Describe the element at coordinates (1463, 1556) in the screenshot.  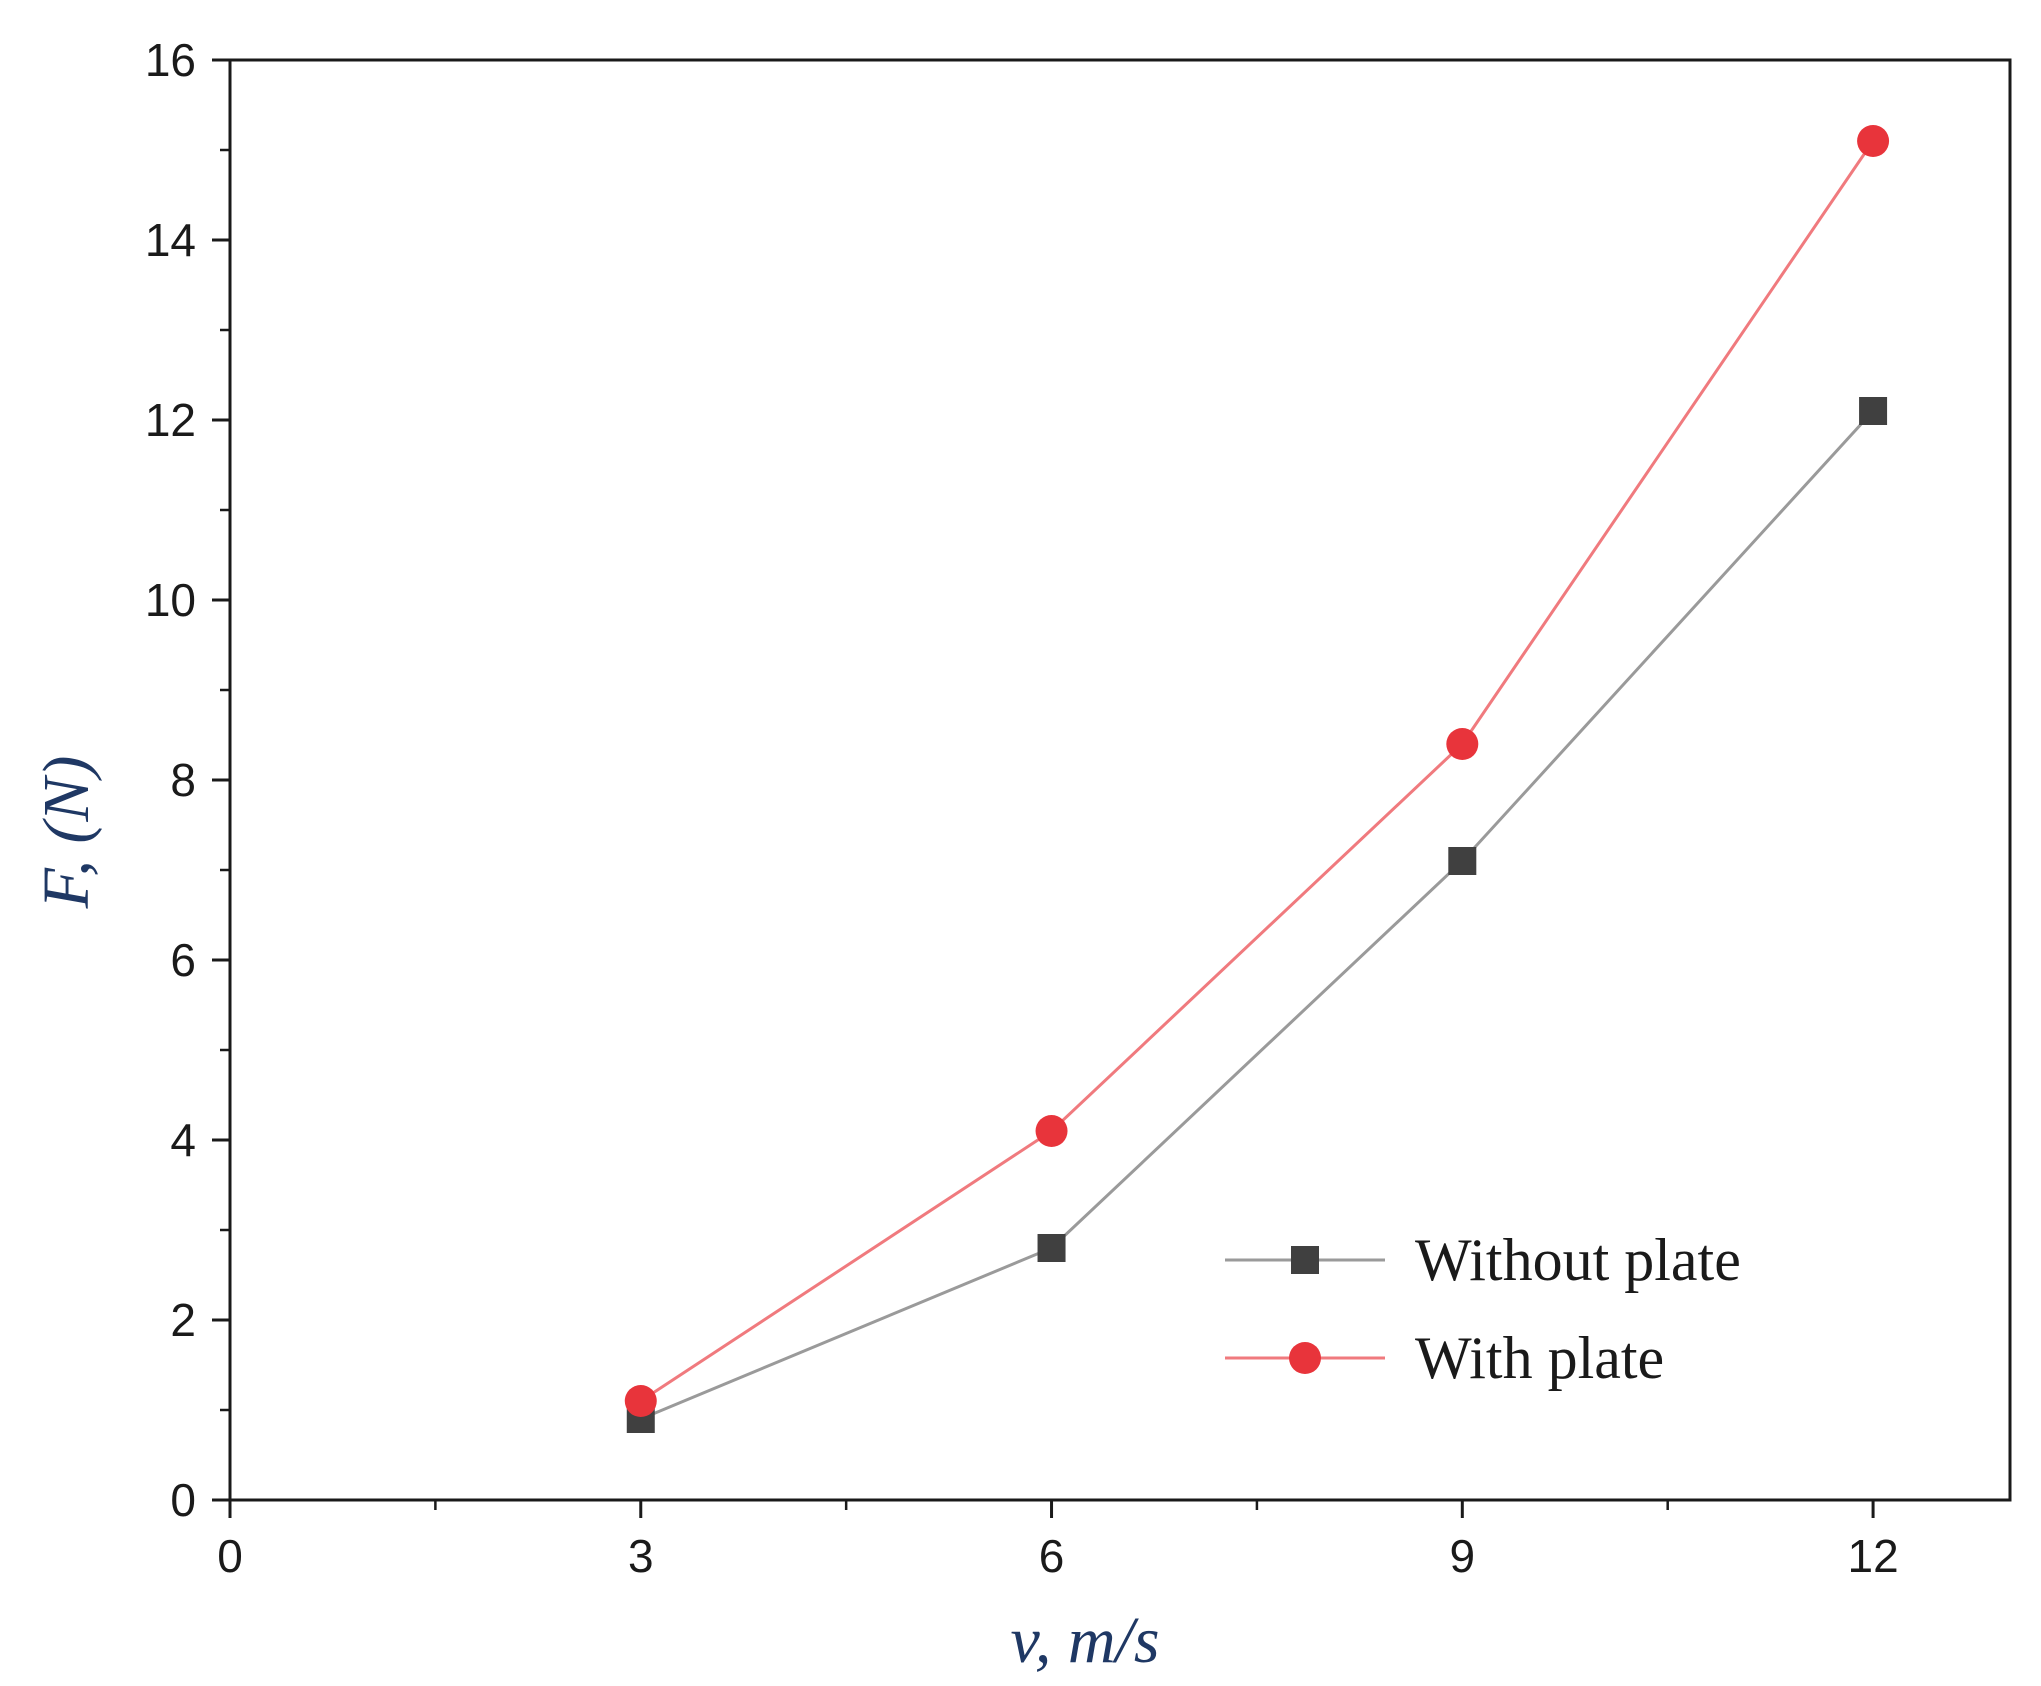
I see `x-tick-label: 9` at that location.